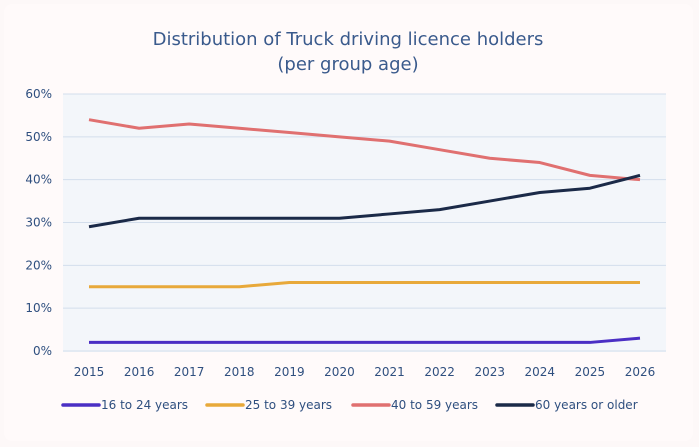 The image size is (699, 447). I want to click on x-tick-label: 2025, so click(590, 372).